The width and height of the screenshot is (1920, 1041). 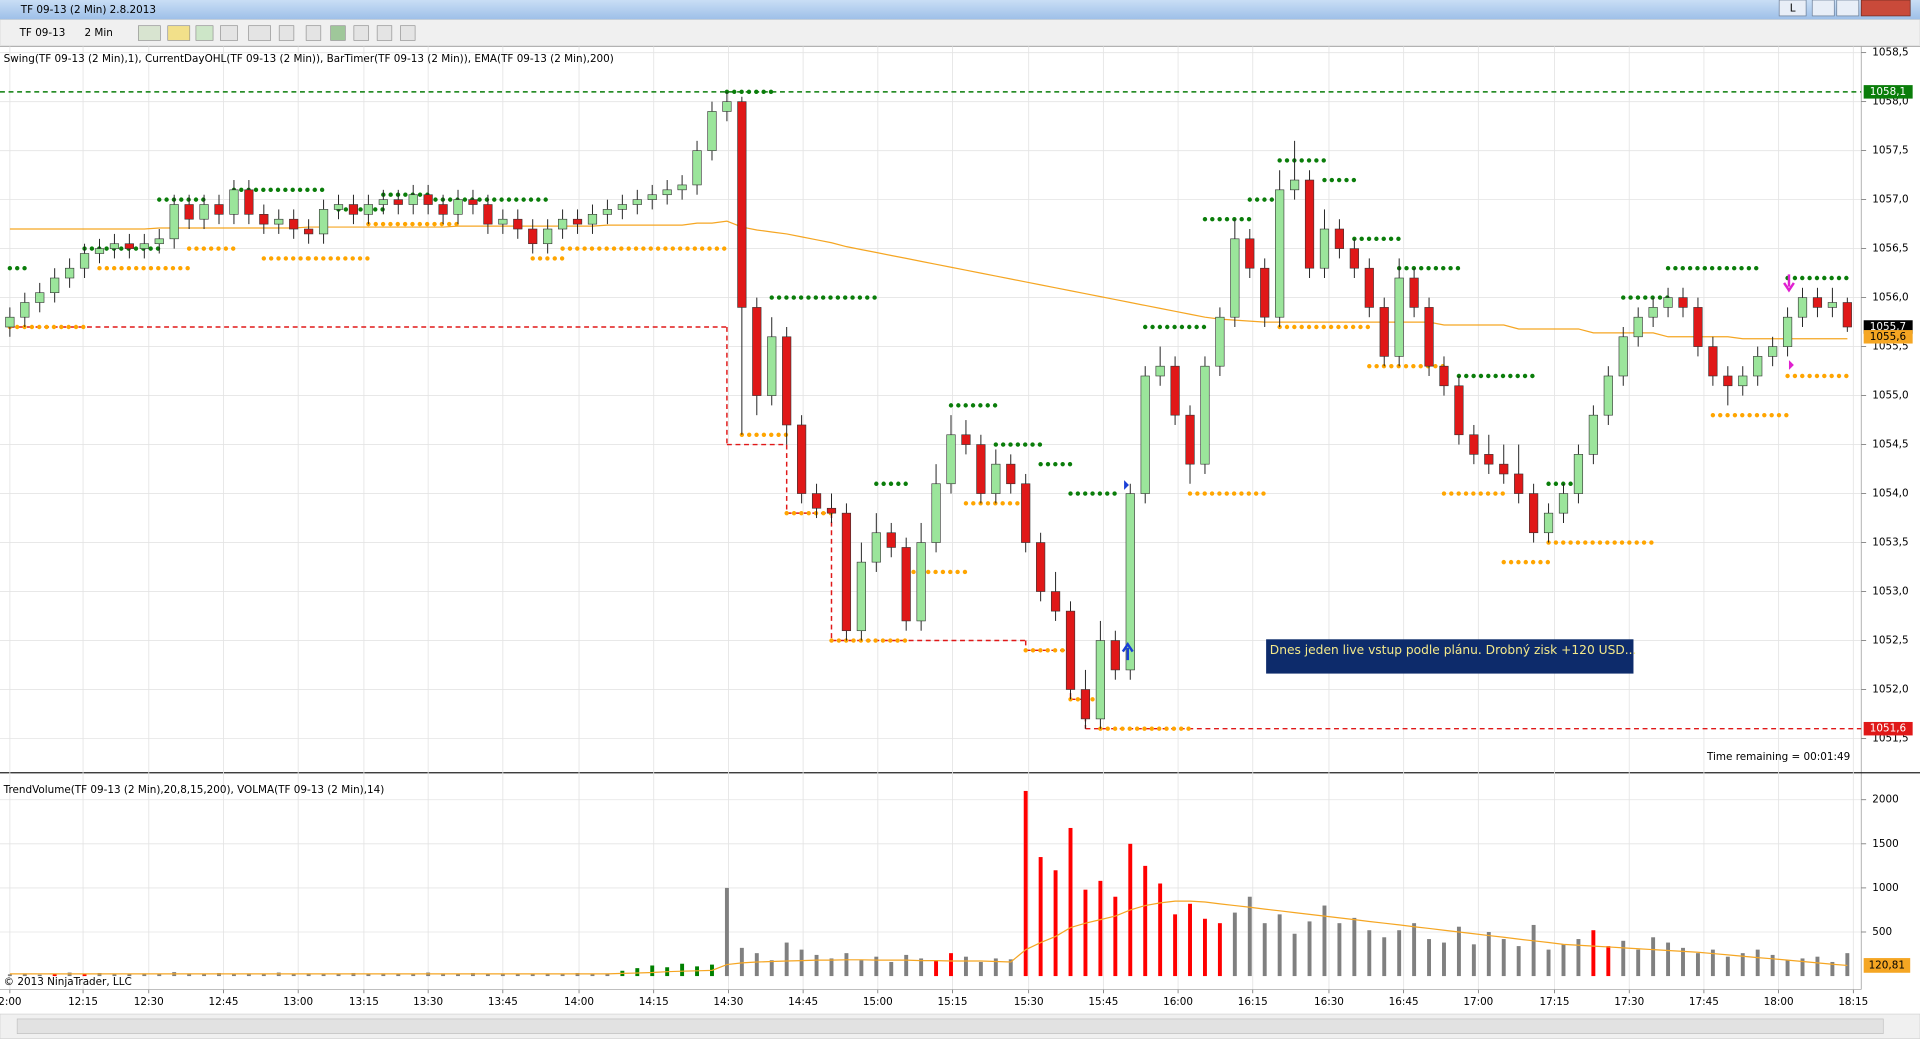 I want to click on x-tick-label: 12:45, so click(x=224, y=1002).